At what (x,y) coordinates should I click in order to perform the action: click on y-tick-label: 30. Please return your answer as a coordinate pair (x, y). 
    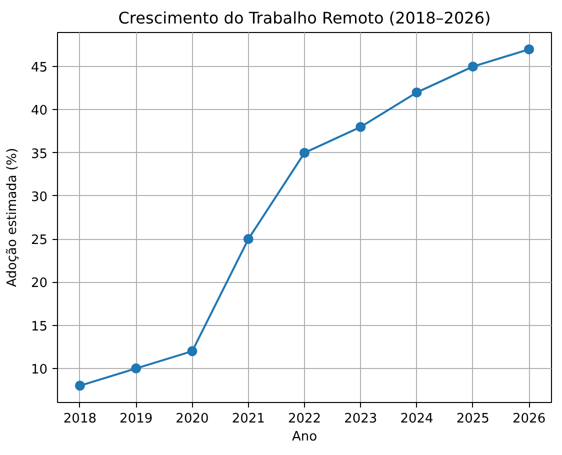
    Looking at the image, I should click on (39, 197).